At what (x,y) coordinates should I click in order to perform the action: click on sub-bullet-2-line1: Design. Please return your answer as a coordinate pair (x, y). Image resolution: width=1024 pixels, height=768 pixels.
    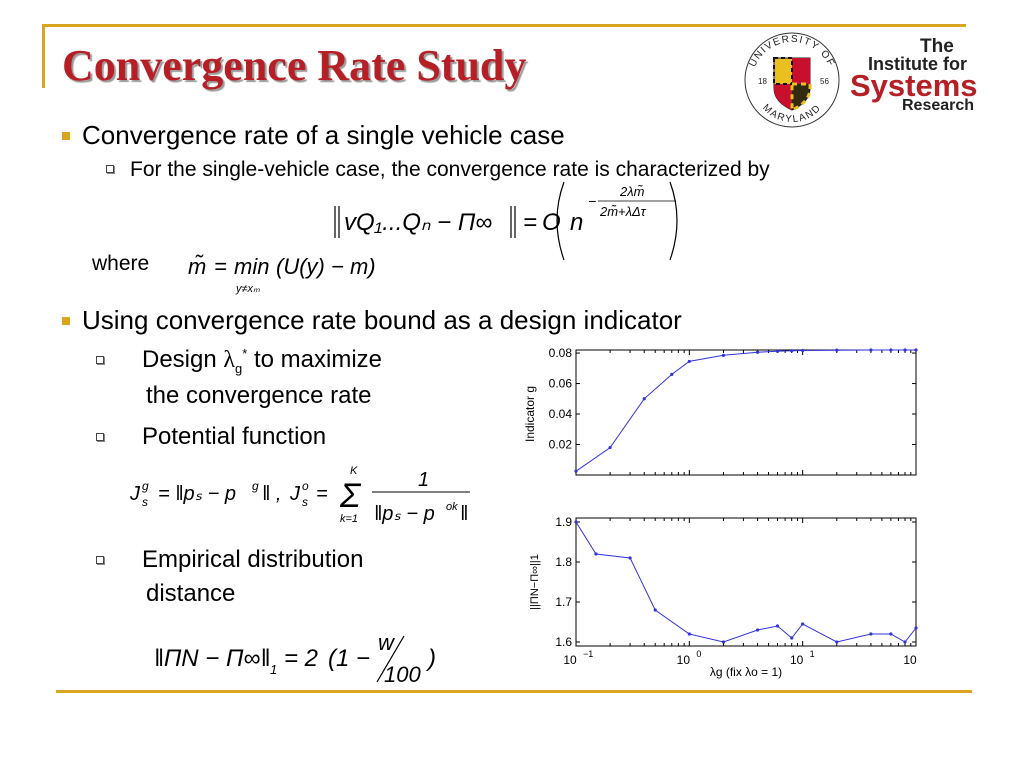
    Looking at the image, I should click on (179, 359).